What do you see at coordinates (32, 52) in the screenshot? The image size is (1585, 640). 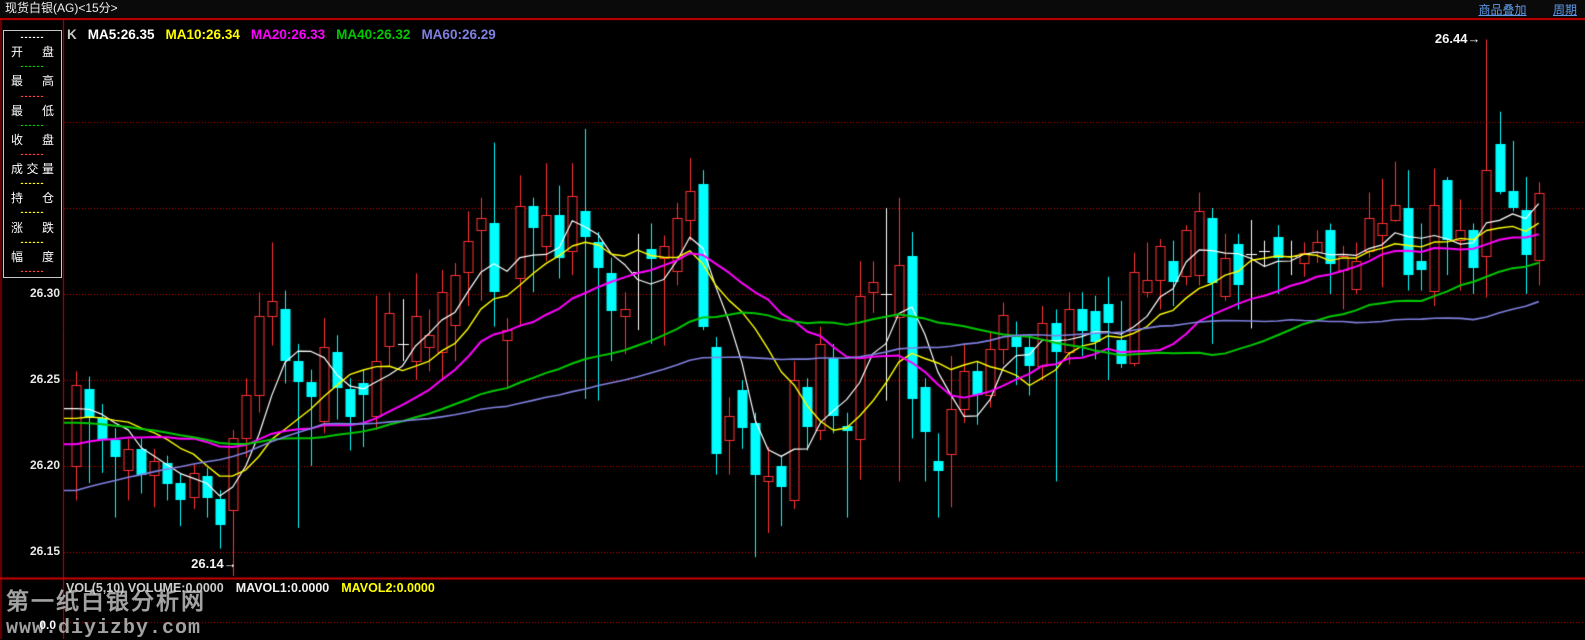 I see `quote-field-label: 开盘` at bounding box center [32, 52].